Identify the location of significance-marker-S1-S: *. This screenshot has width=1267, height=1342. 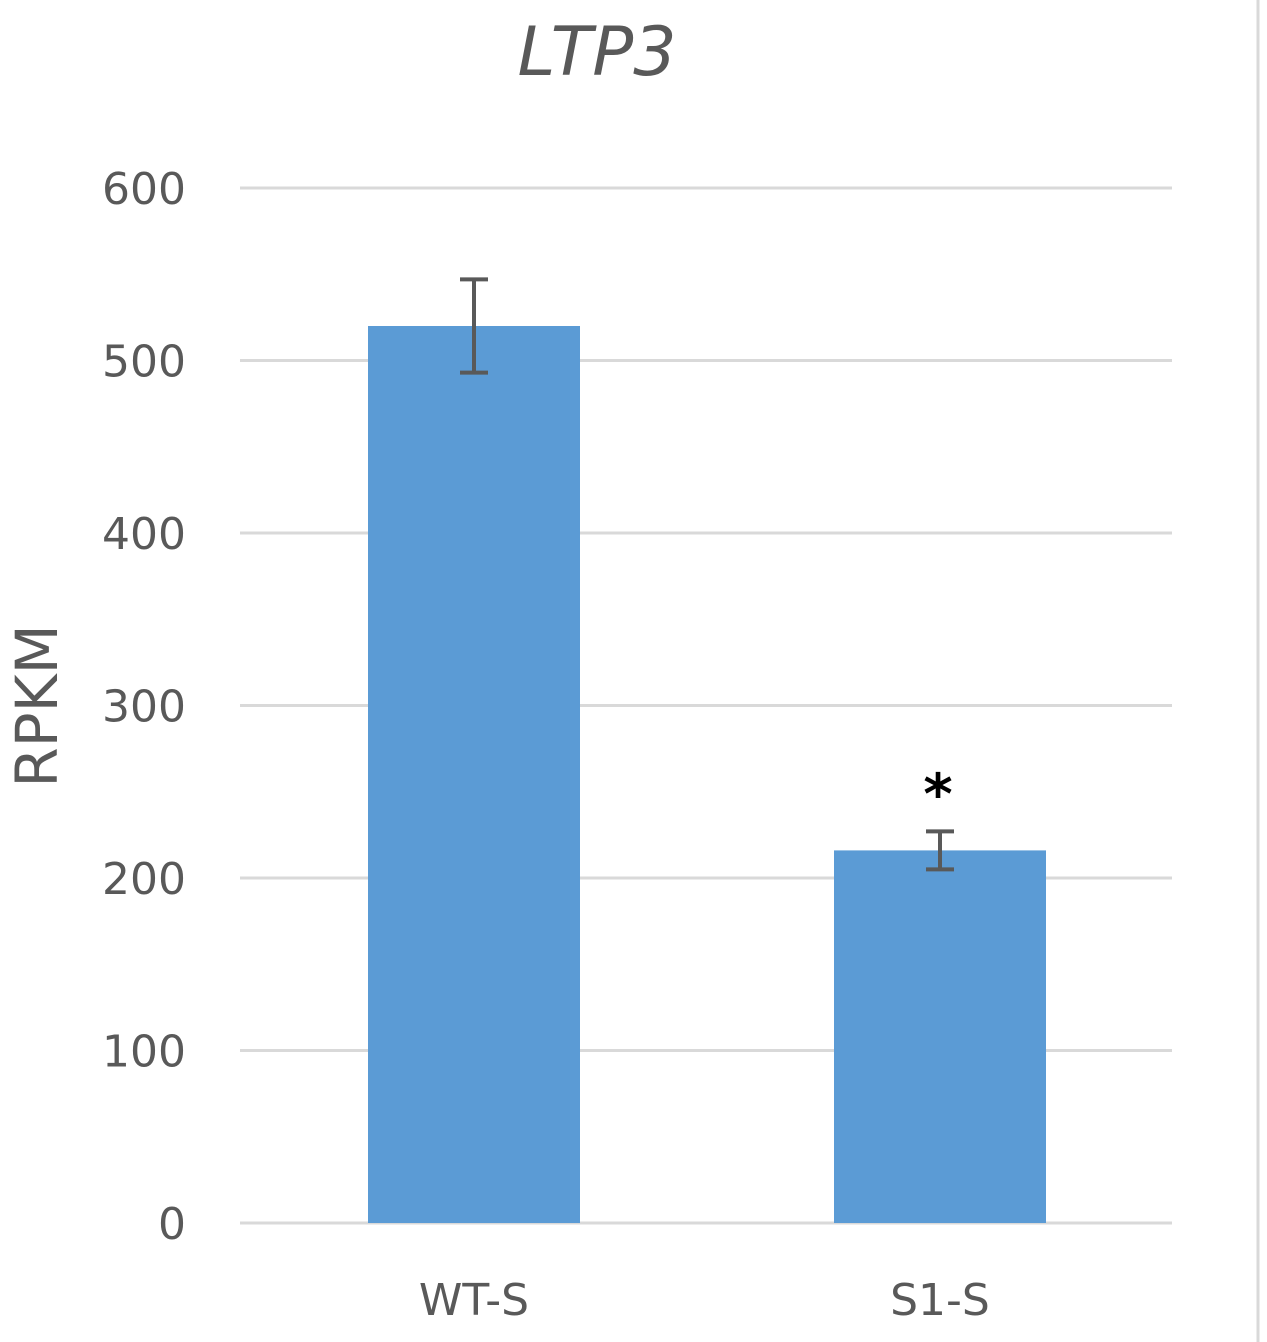
(937, 794).